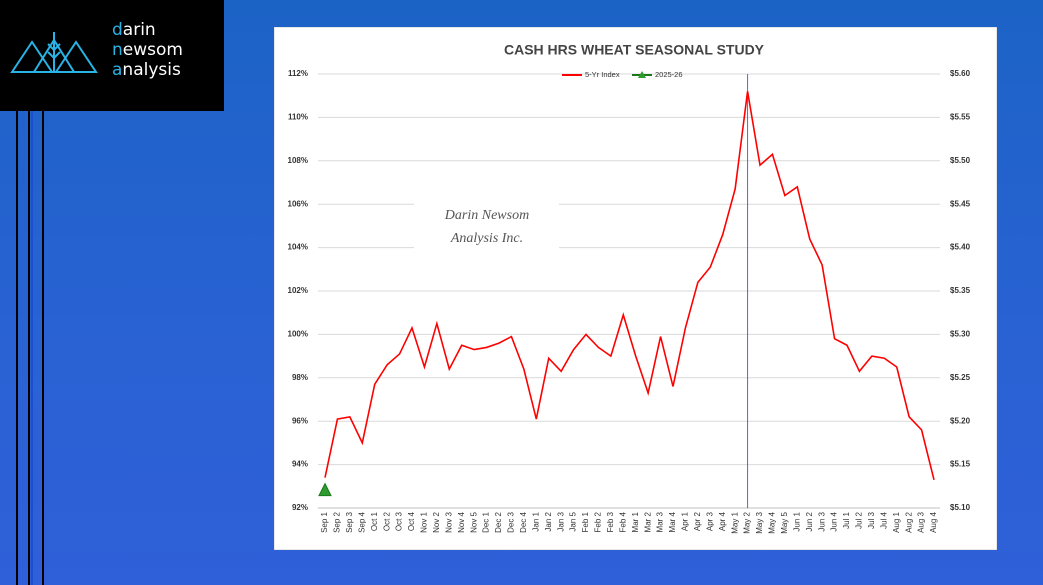 This screenshot has height=585, width=1043. Describe the element at coordinates (672, 521) in the screenshot. I see `x-tick-label: Mar 4` at that location.